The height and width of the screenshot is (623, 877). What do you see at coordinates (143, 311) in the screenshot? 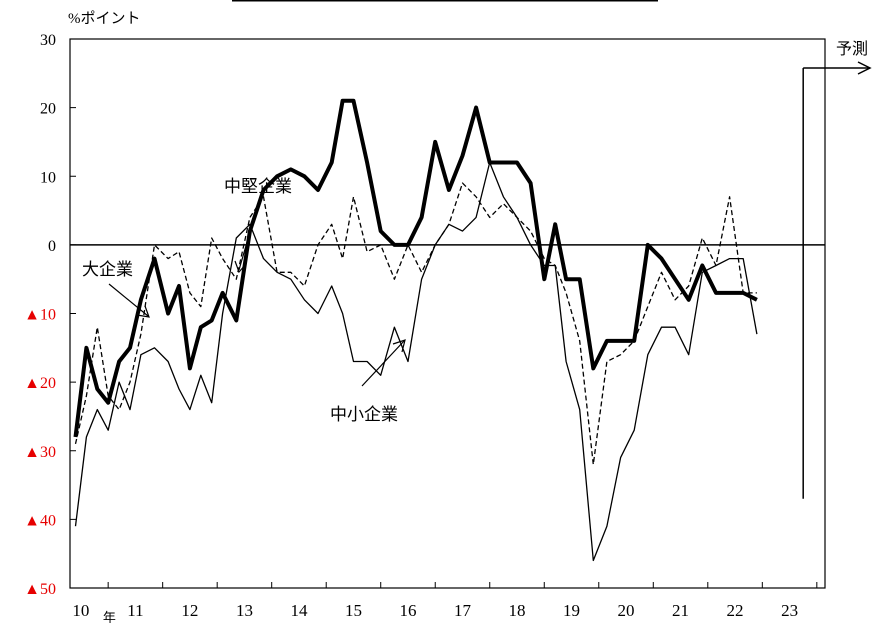
I see `annotation-daikigyo-arrowhead` at bounding box center [143, 311].